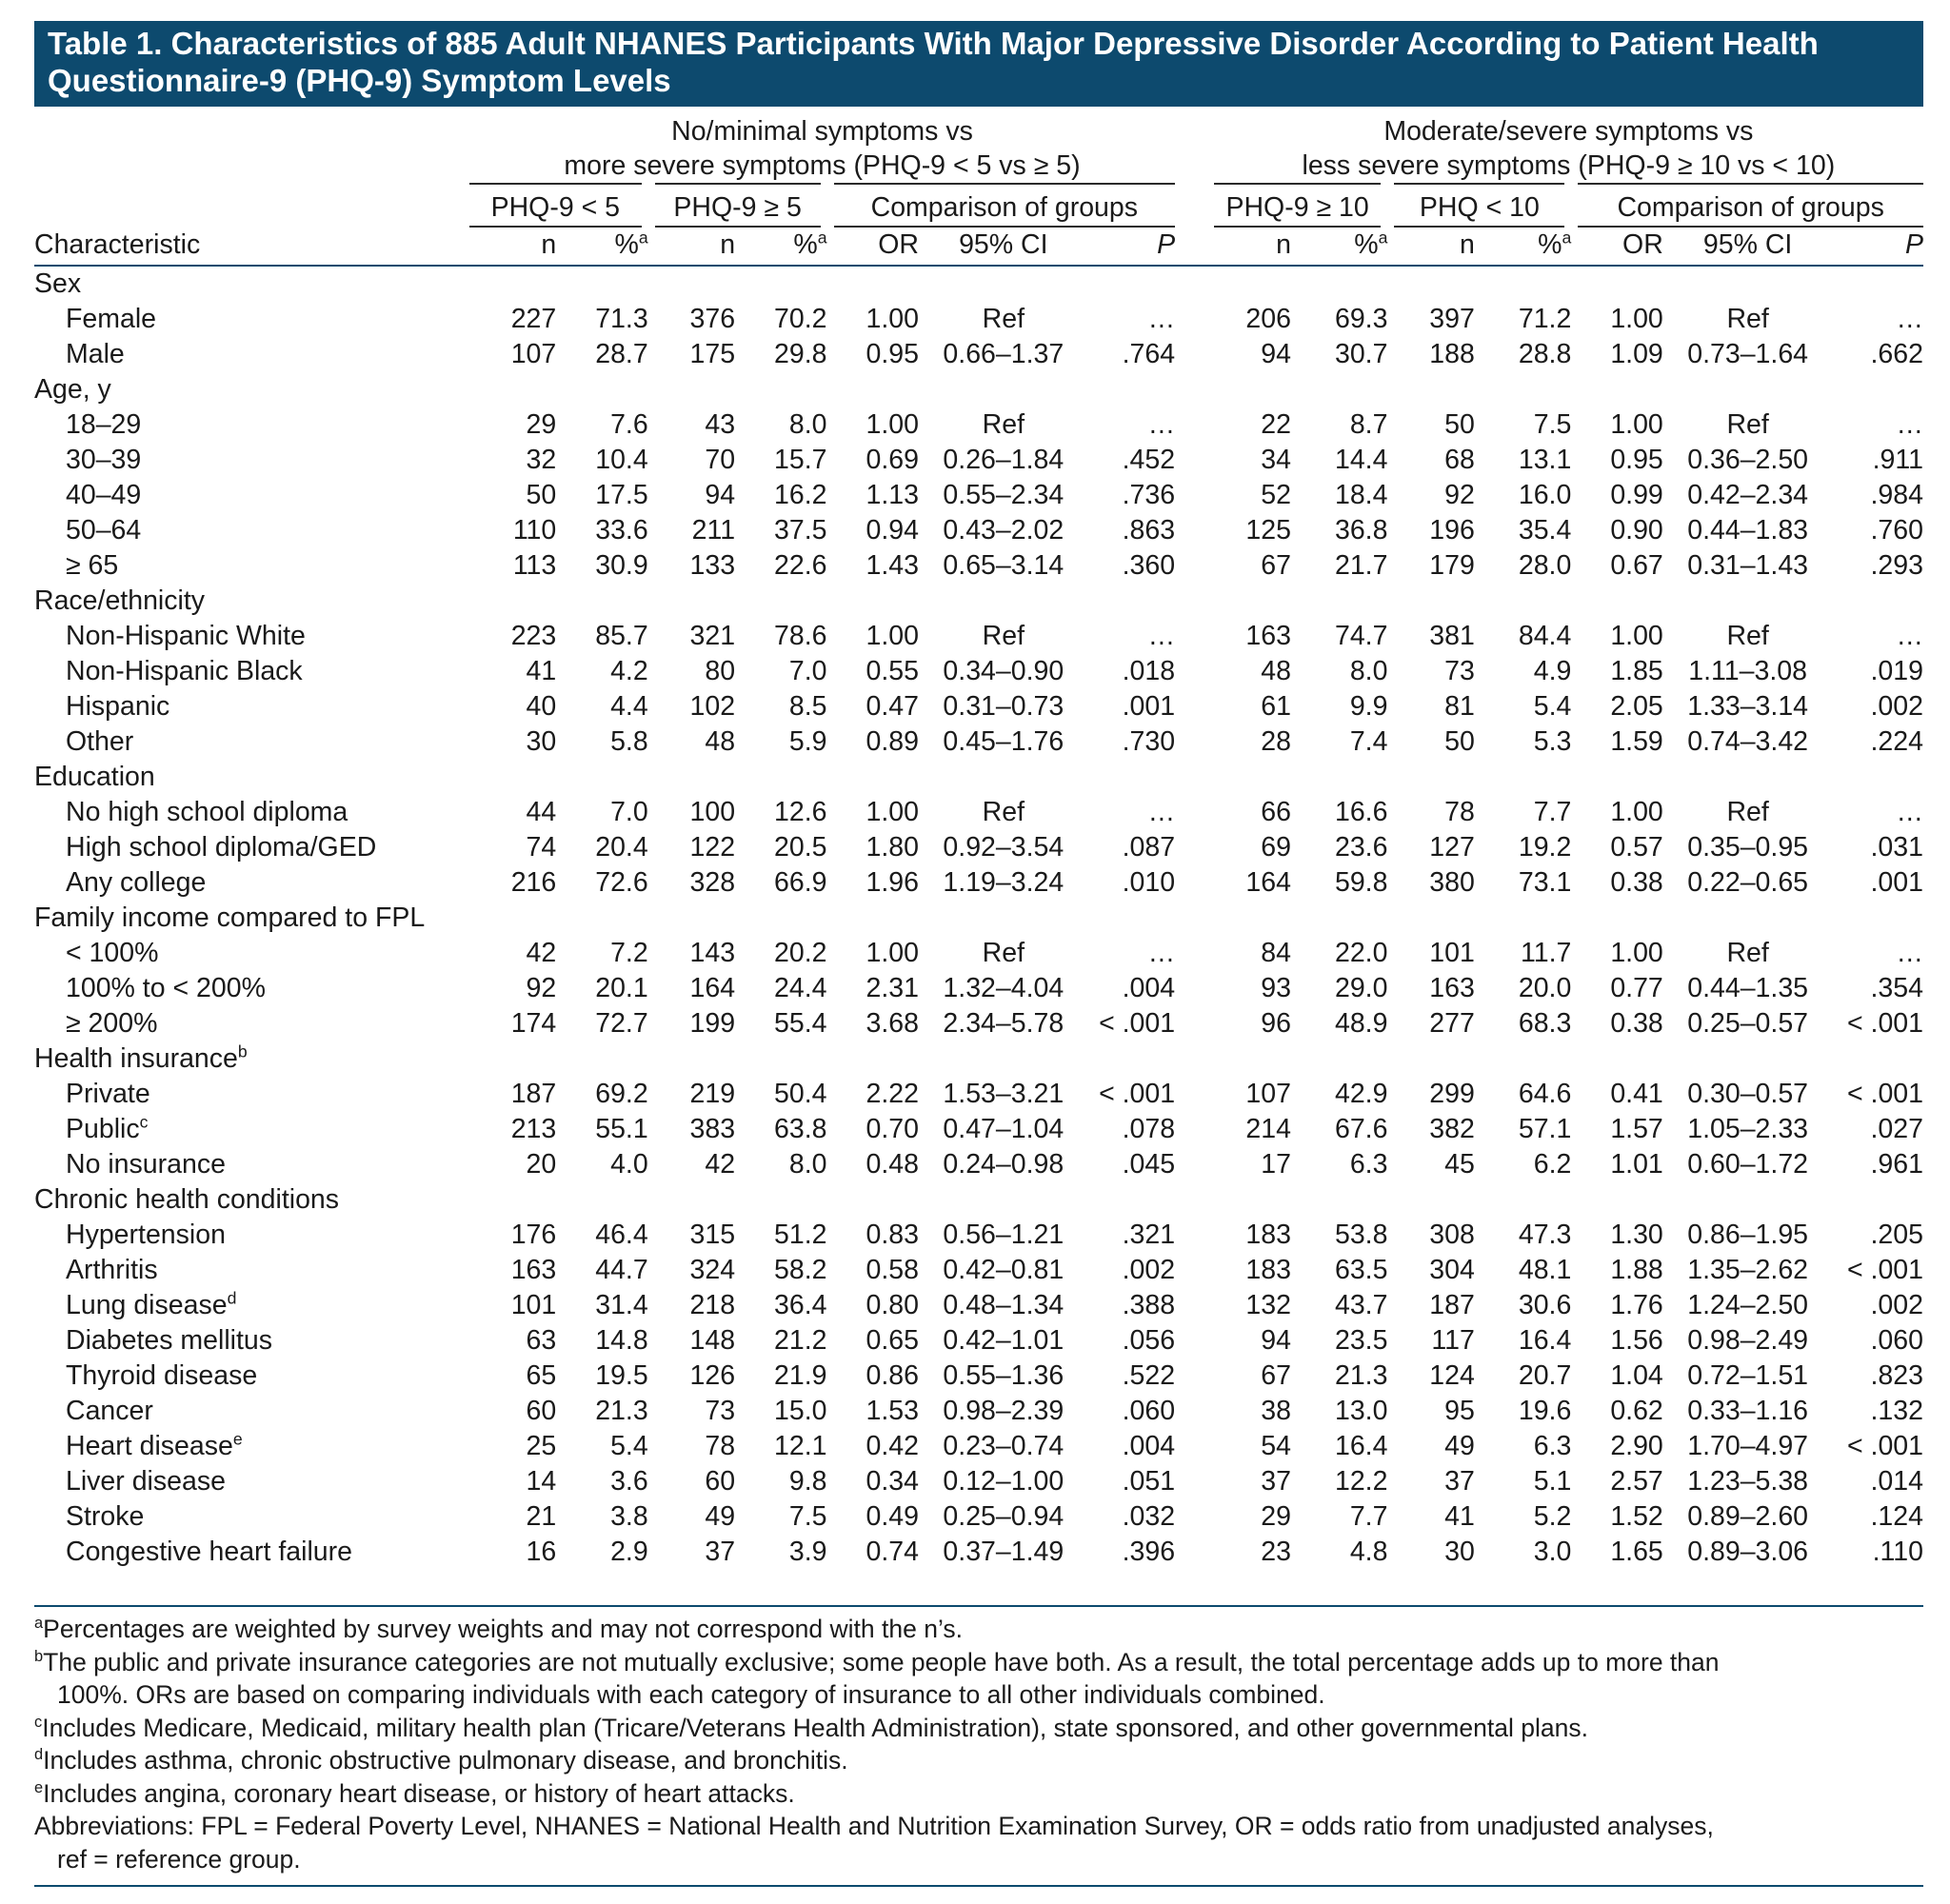  What do you see at coordinates (1004, 530) in the screenshot?
I see `table-cell: 0.43–2.02` at bounding box center [1004, 530].